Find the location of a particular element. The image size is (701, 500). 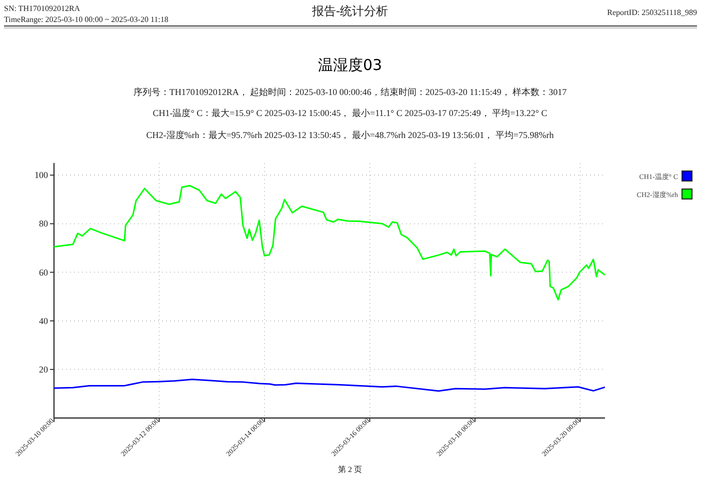

text: ReportID: 2503251118_989 is located at coordinates (652, 12).